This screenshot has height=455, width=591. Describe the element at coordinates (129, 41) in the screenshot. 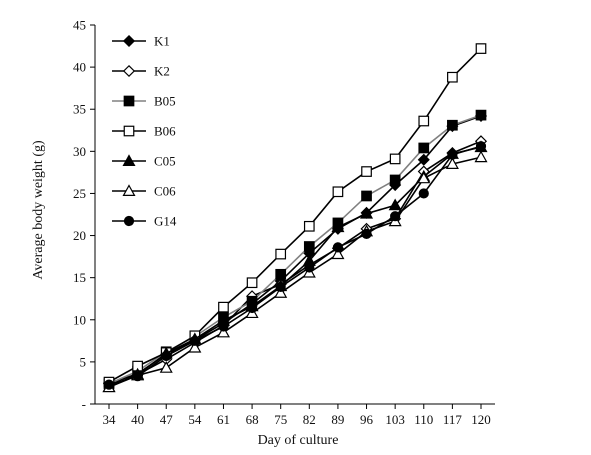

I see `legend-marker-k1` at that location.